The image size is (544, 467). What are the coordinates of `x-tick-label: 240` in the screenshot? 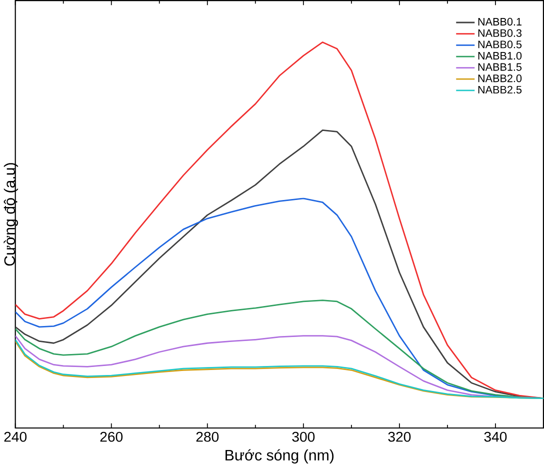 It's located at (15, 437).